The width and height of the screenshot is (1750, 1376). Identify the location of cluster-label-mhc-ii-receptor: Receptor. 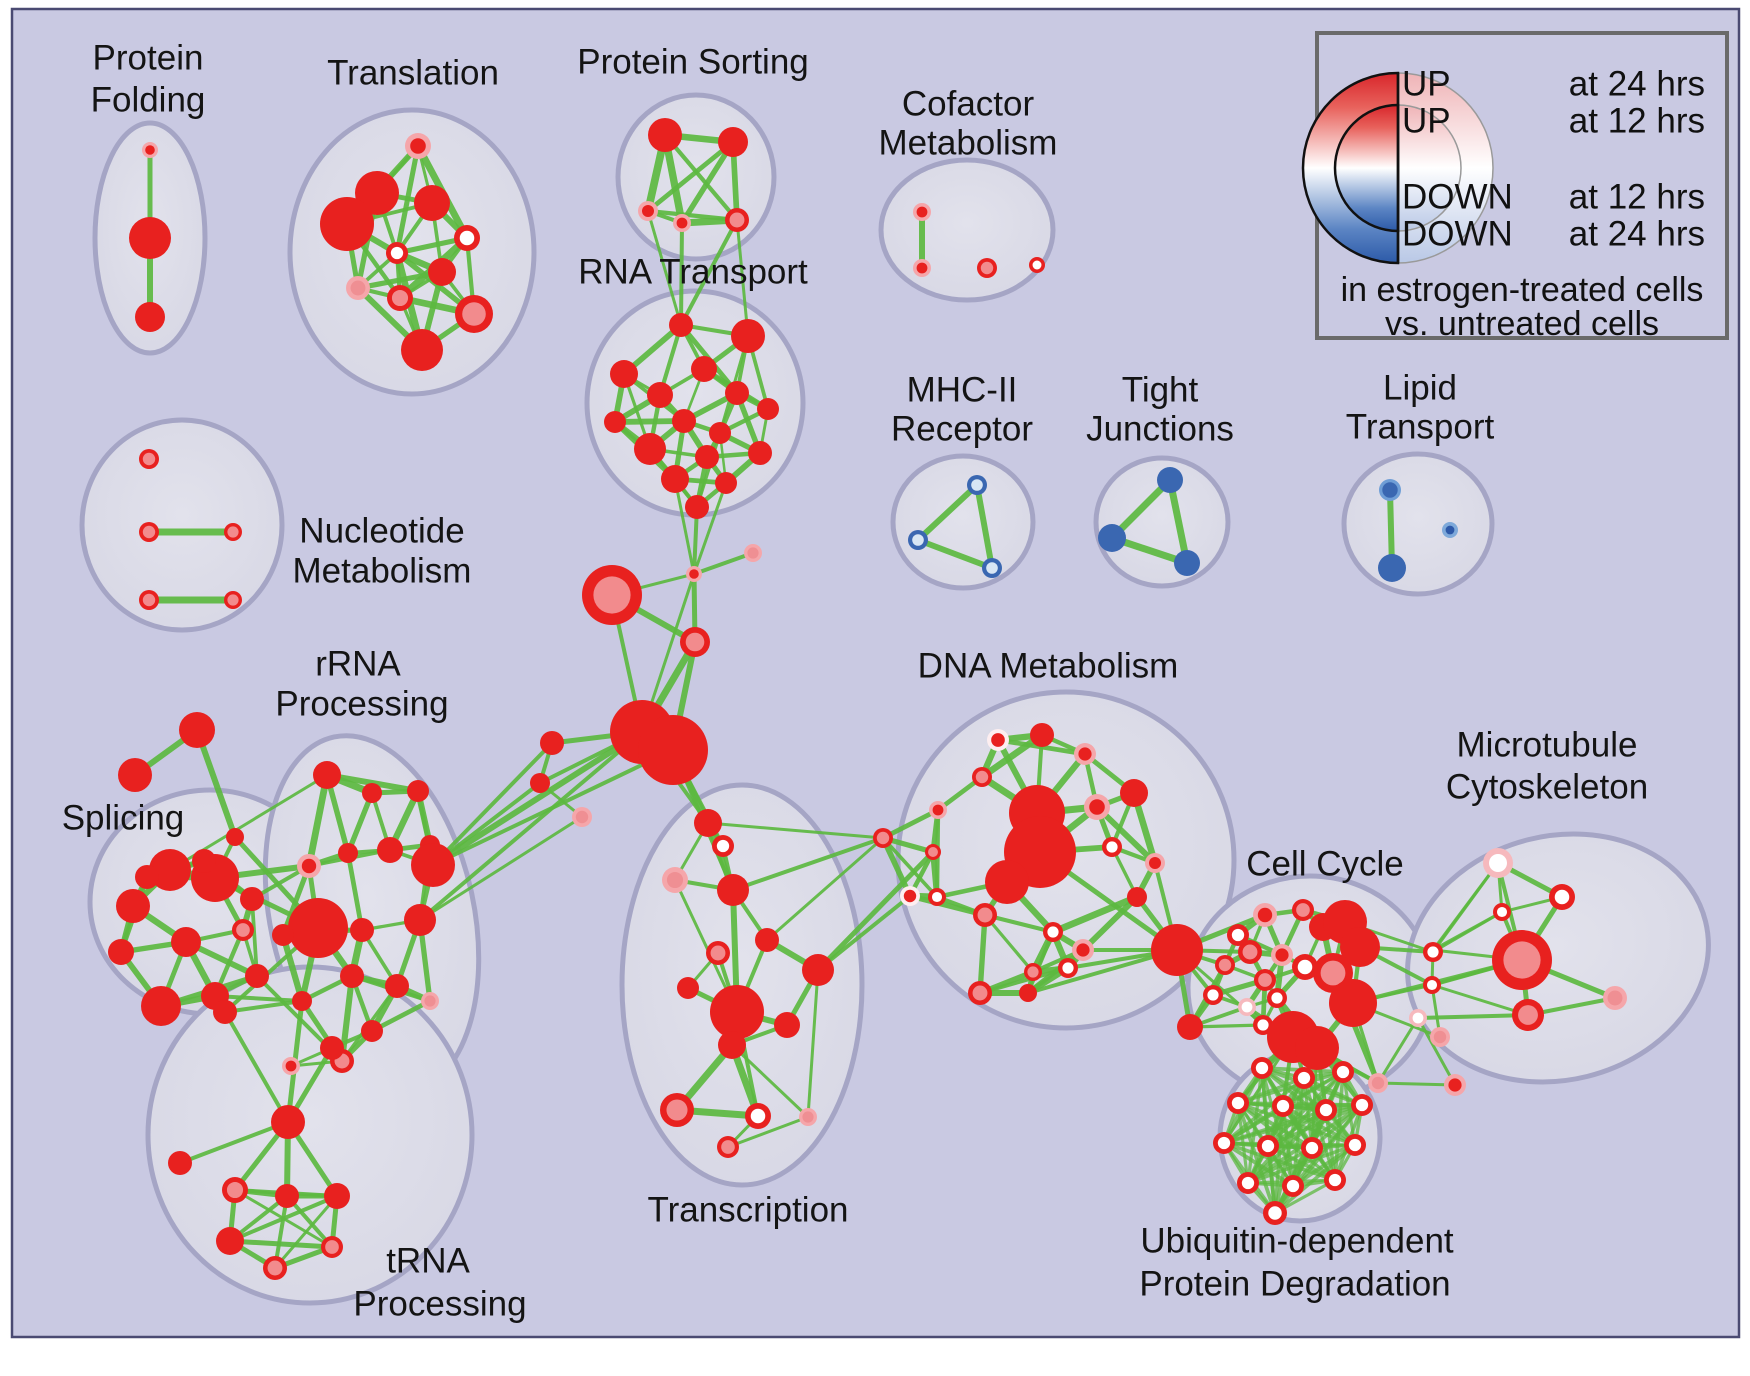
(962, 428).